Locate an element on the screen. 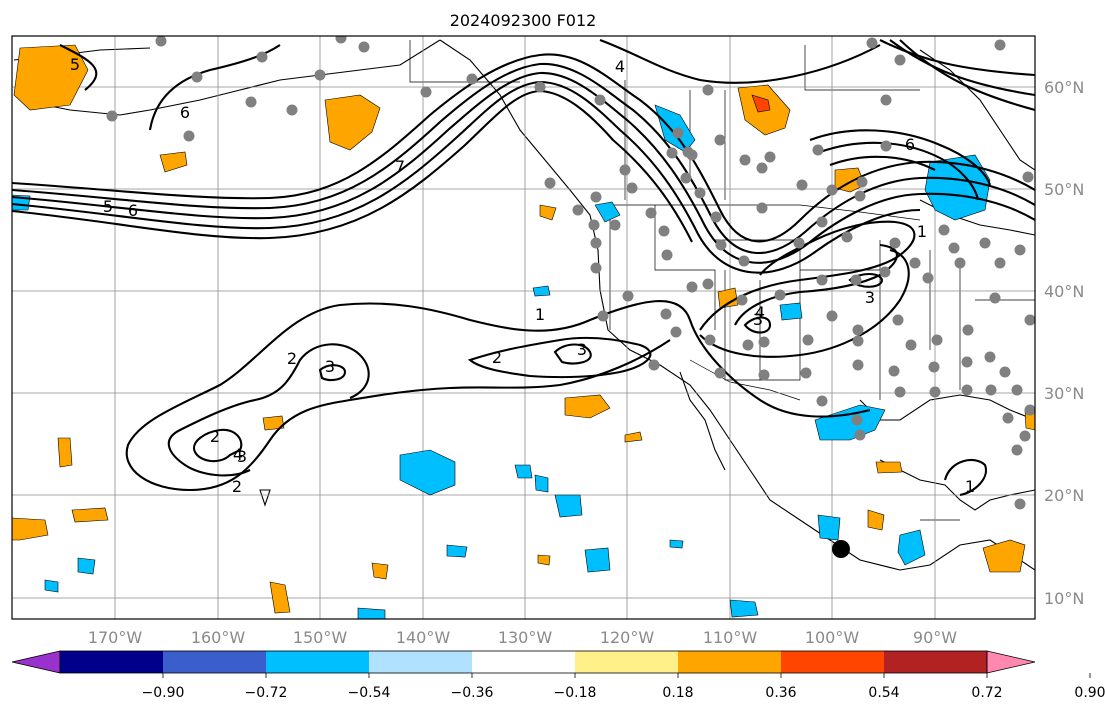 This screenshot has width=1105, height=712. longitude-label: 120°W is located at coordinates (627, 637).